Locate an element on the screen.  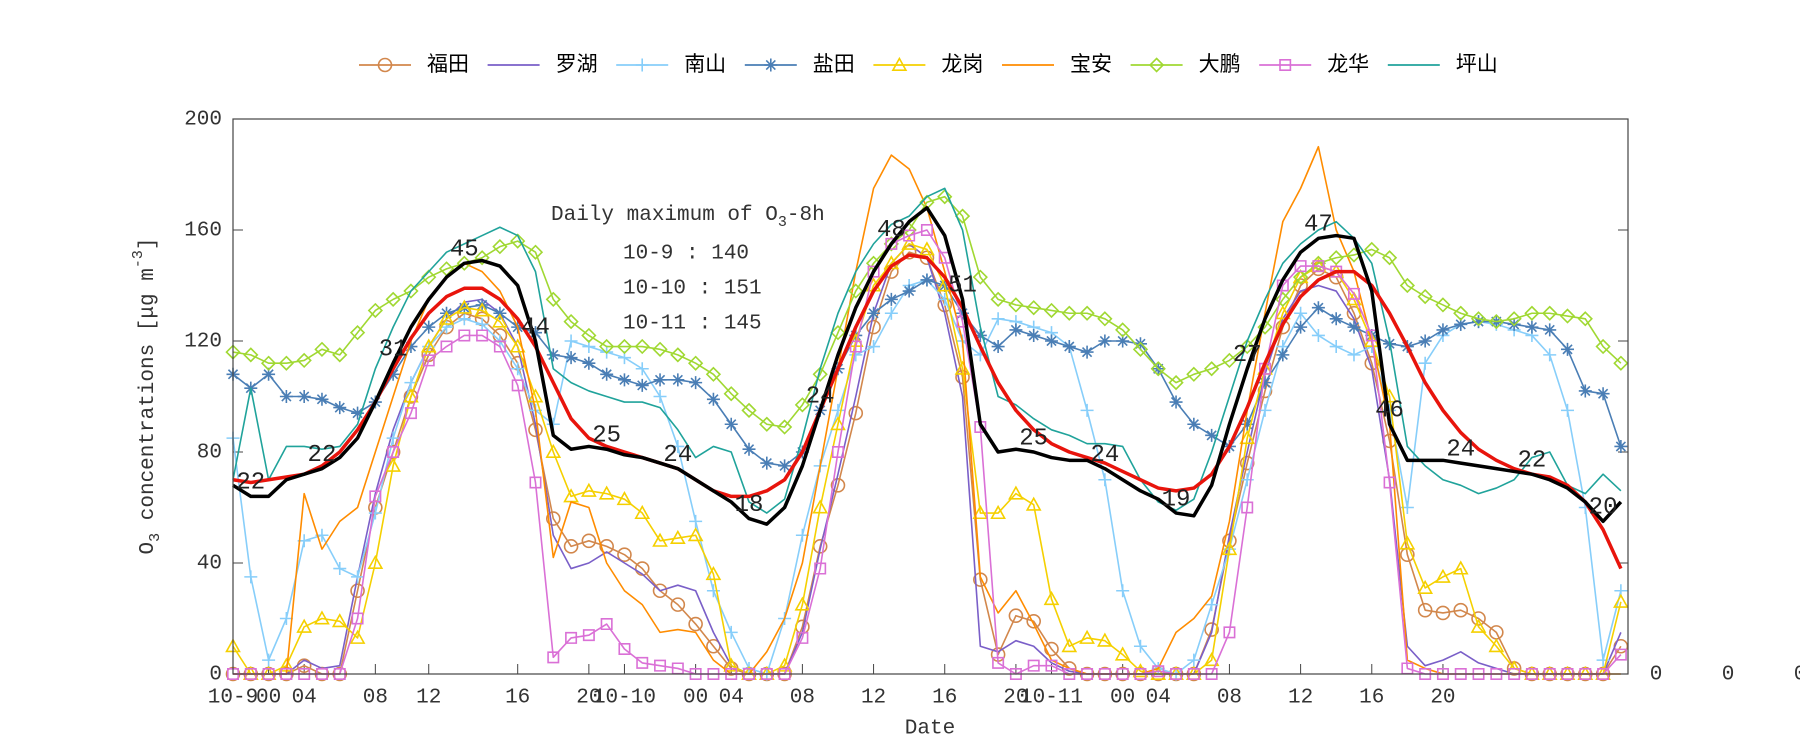
x-tick-label: 16 is located at coordinates (517, 698).